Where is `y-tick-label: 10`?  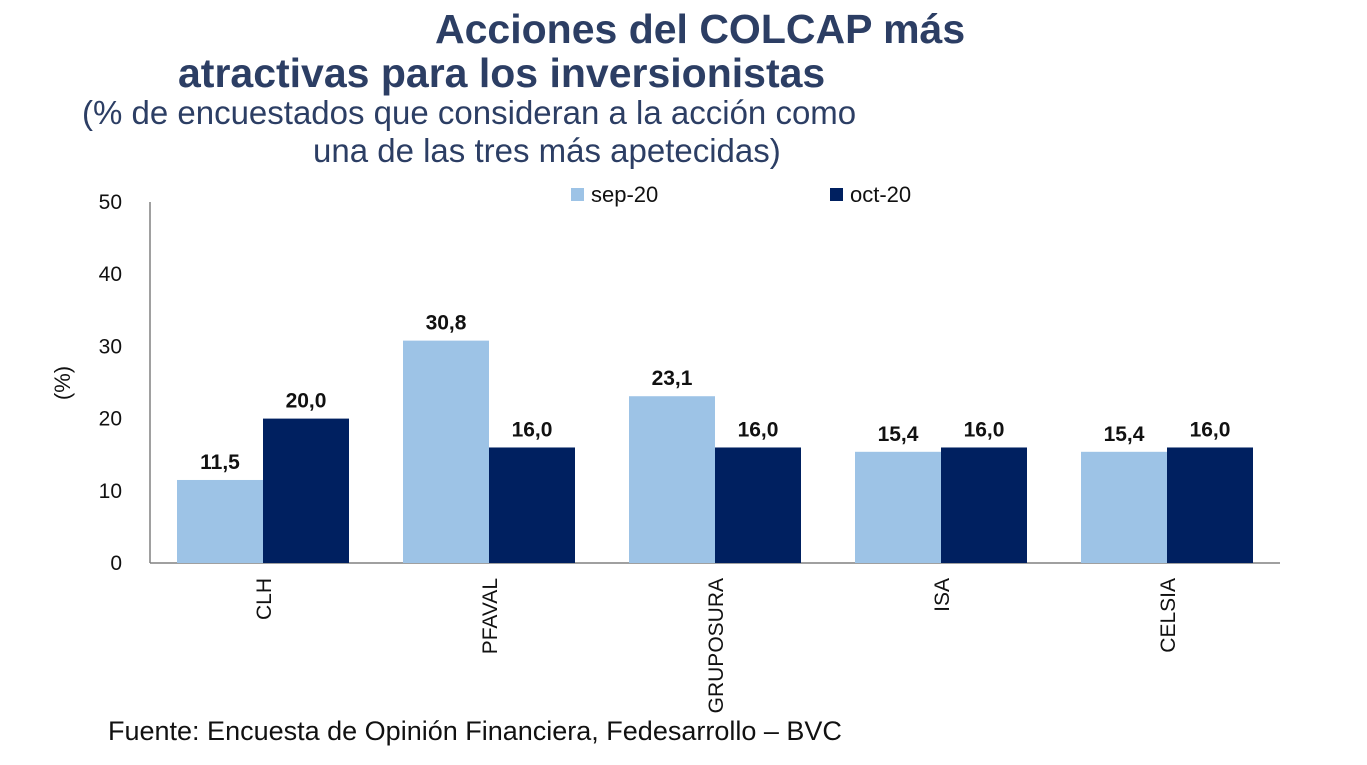 y-tick-label: 10 is located at coordinates (110, 491).